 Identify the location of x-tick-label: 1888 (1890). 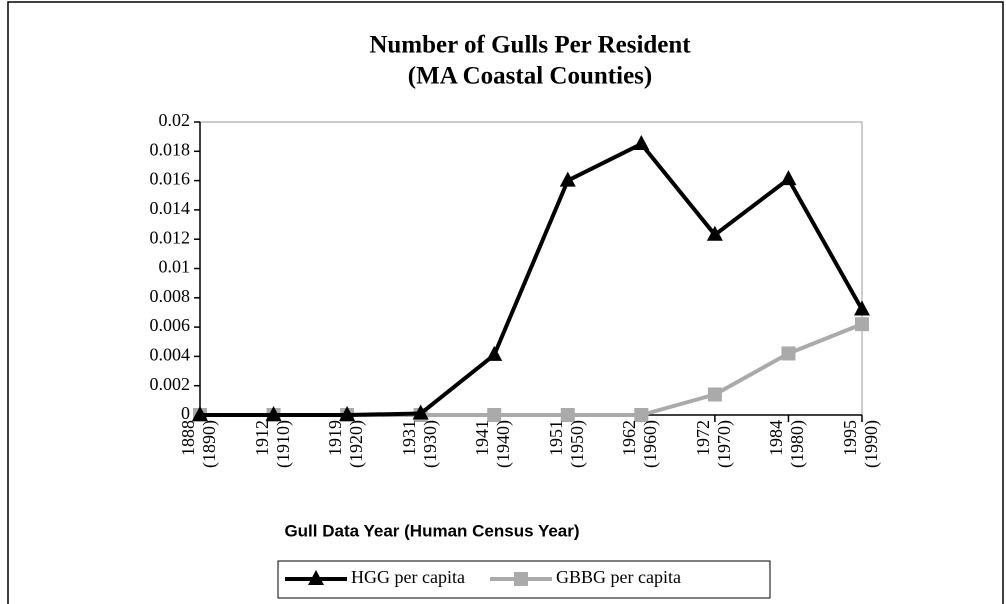
(198, 444).